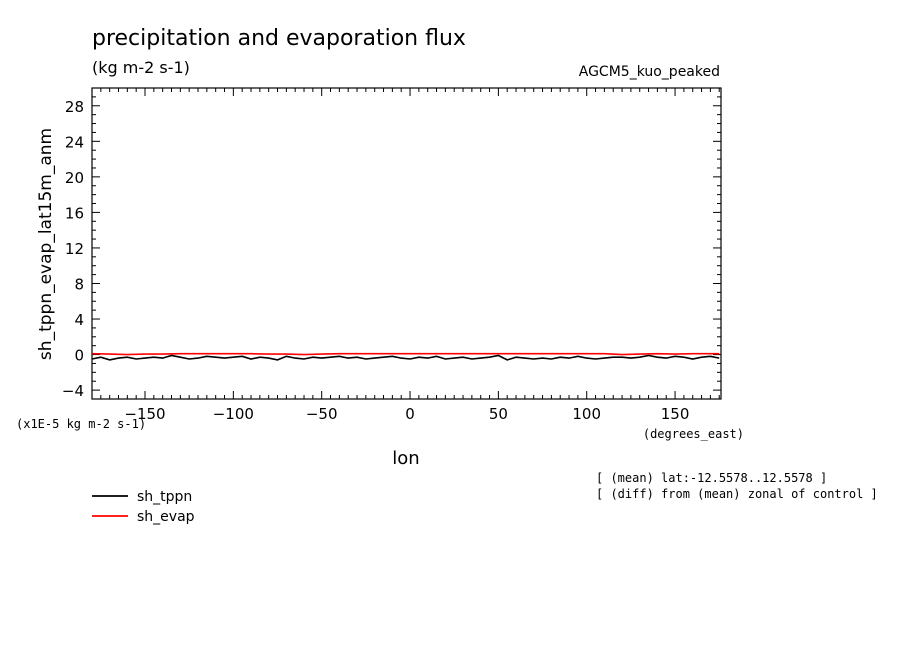 This screenshot has width=904, height=654. What do you see at coordinates (46, 244) in the screenshot?
I see `y-axis-label: sh_tppn_evap_lat15m_anm` at bounding box center [46, 244].